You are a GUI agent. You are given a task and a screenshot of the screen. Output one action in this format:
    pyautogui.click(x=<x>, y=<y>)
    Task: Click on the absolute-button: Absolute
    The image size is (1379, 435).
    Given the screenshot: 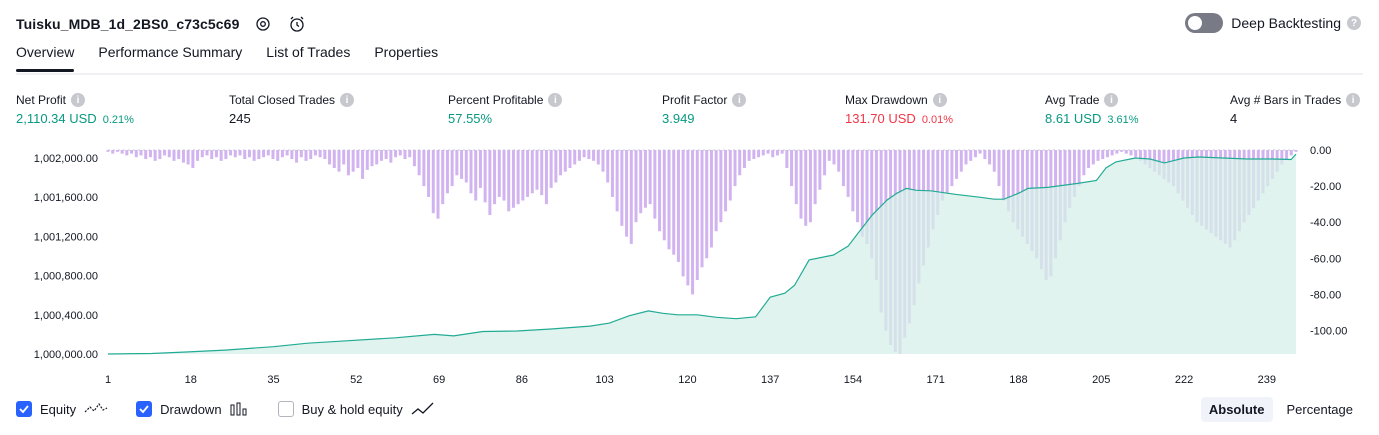 What is the action you would take?
    pyautogui.click(x=1236, y=409)
    